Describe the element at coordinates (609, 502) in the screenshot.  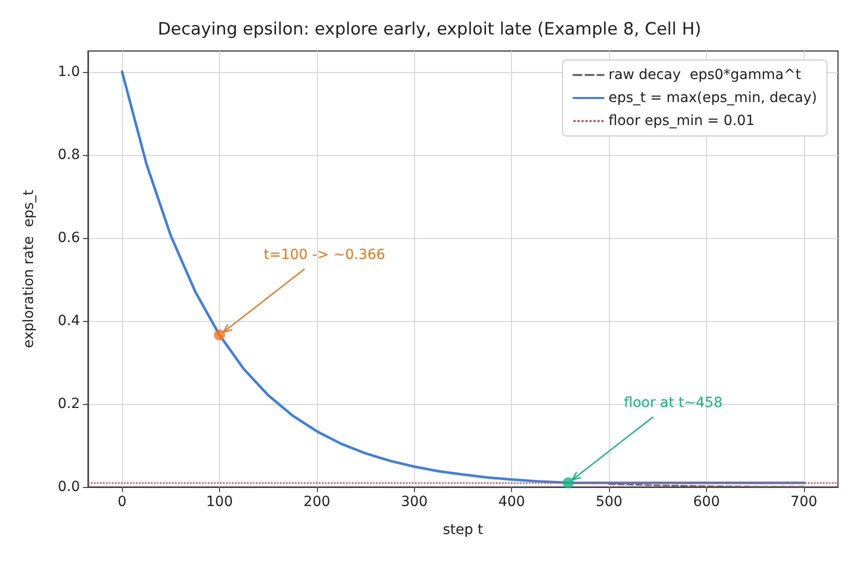
I see `x-tick-label: 500` at that location.